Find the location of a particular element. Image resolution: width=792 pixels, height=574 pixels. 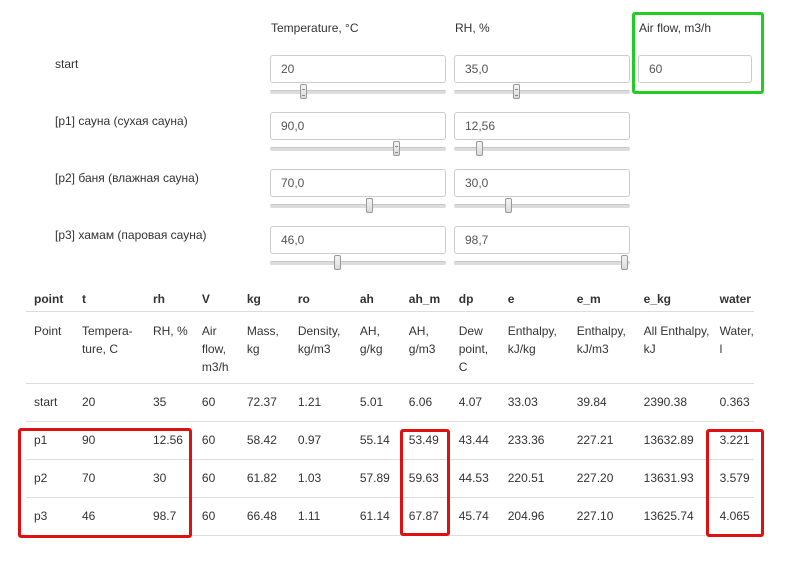

p1-temperature-slider-thumb is located at coordinates (397, 148).